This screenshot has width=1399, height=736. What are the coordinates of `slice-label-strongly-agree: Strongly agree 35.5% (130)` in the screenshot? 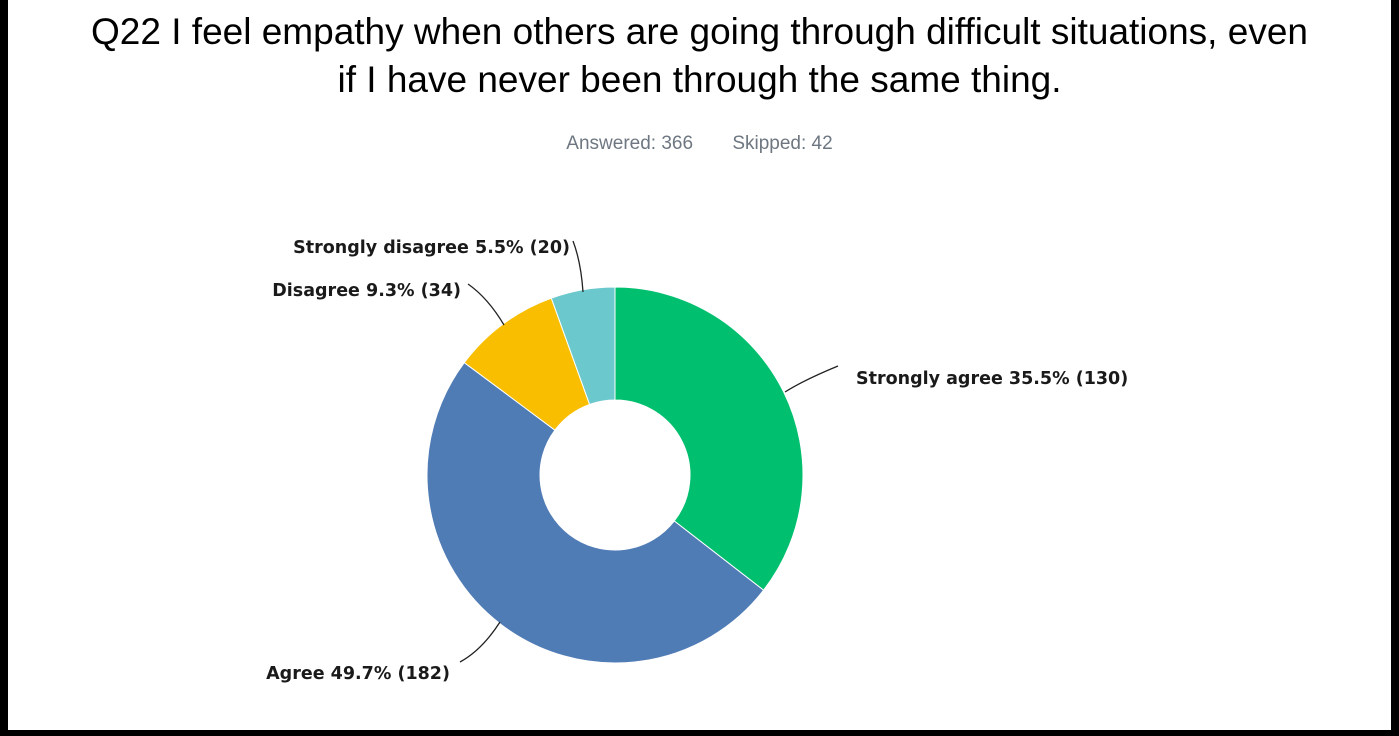 It's located at (992, 379).